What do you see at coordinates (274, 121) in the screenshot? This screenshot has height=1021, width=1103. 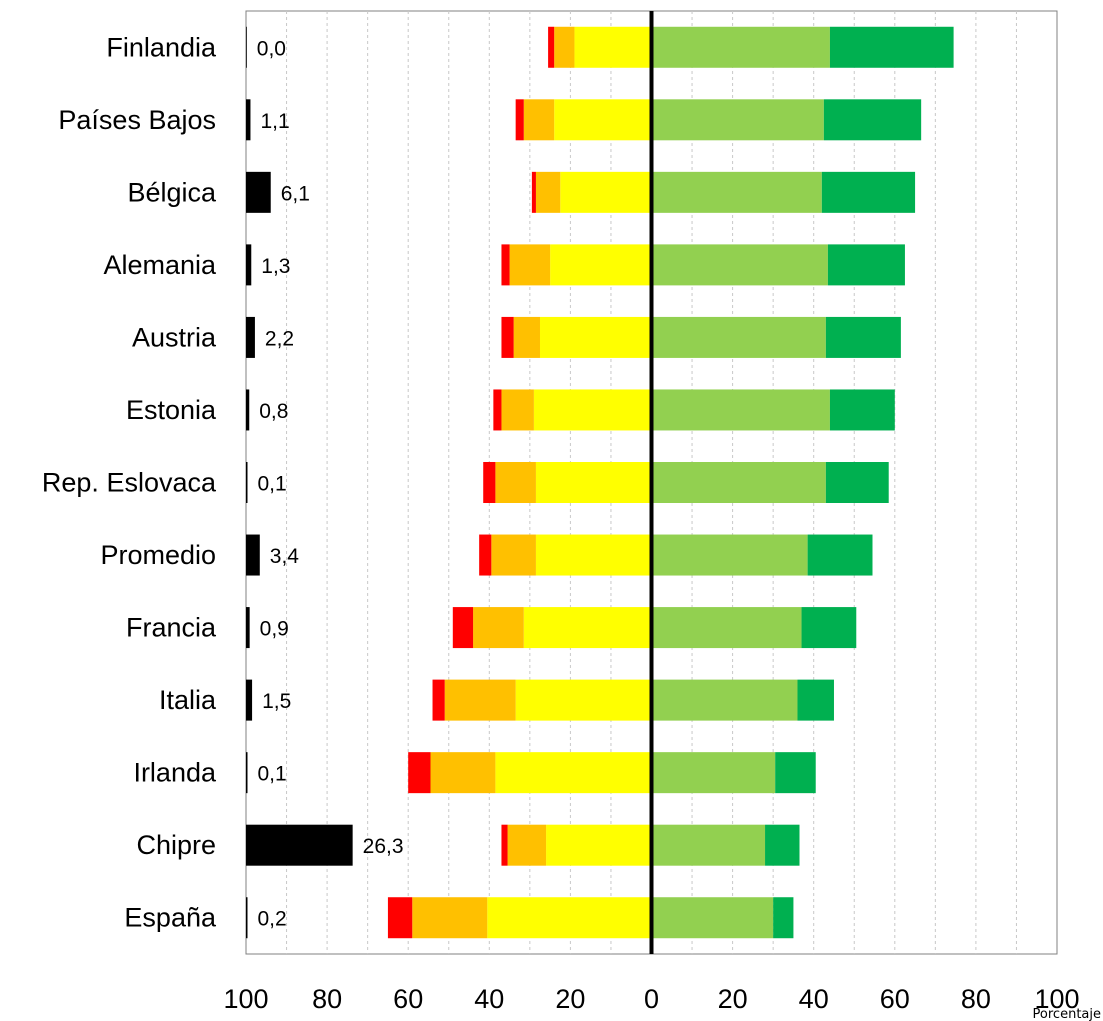 I see `side-value-label: 1,1` at bounding box center [274, 121].